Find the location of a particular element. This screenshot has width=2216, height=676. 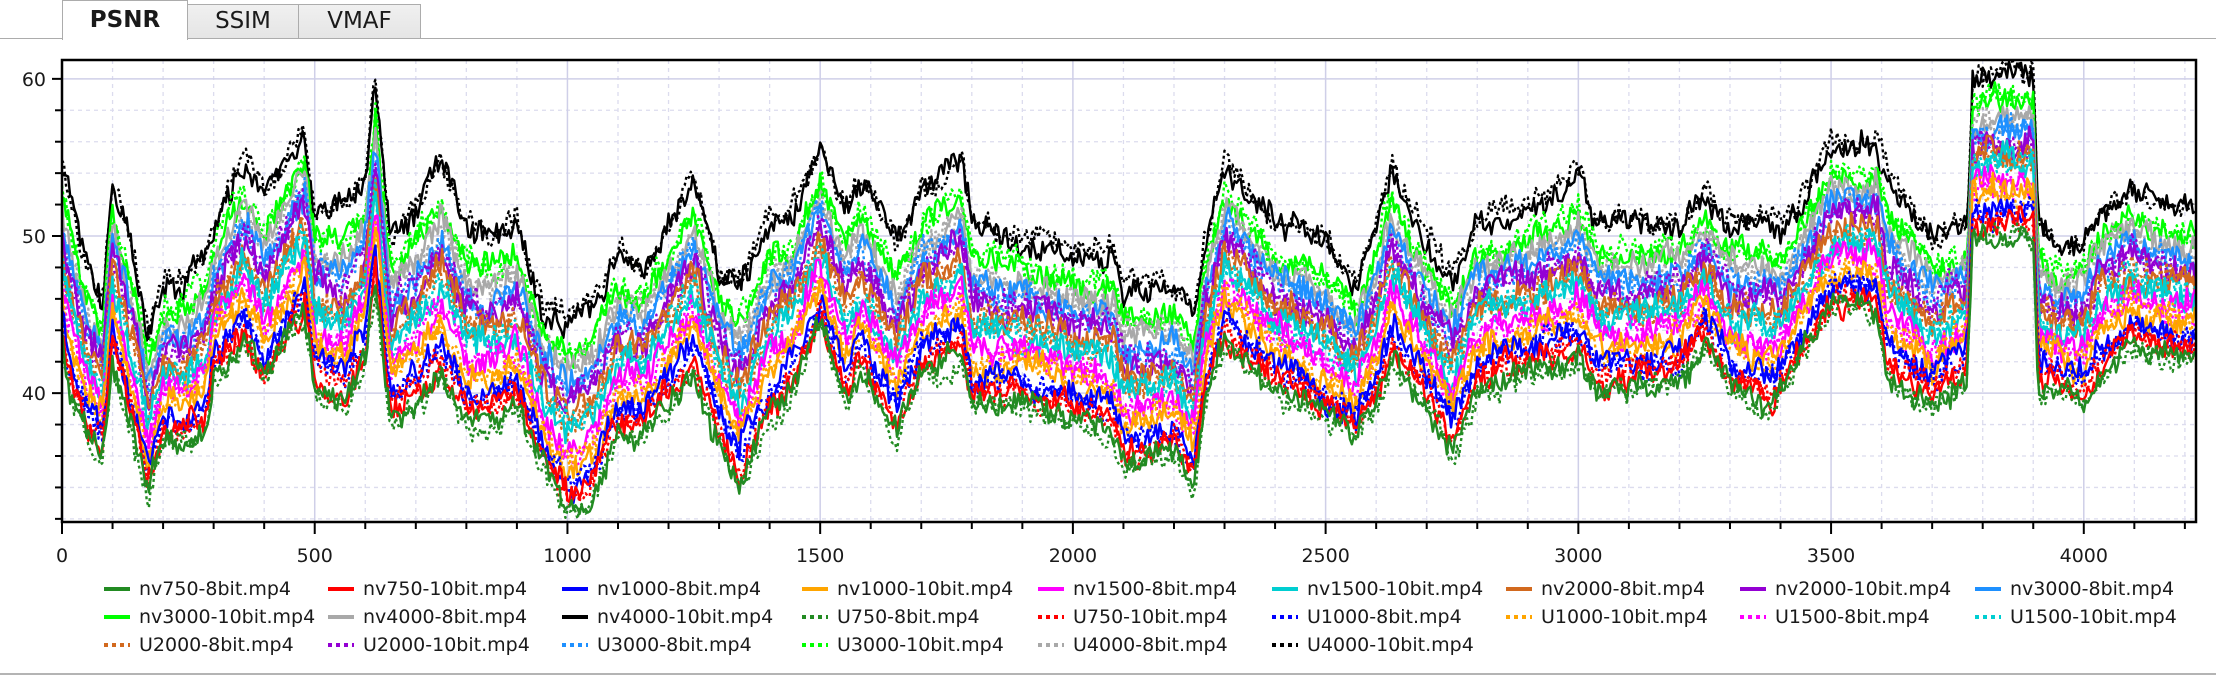

x-tick-label: 2500 is located at coordinates (1325, 556).